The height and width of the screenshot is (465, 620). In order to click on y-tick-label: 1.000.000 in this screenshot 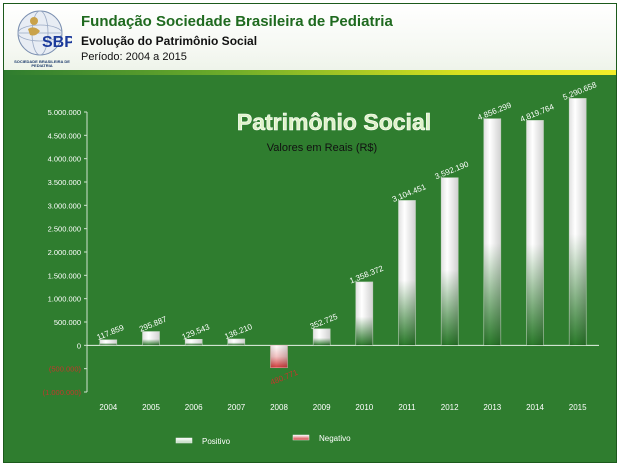, I will do `click(64, 299)`.